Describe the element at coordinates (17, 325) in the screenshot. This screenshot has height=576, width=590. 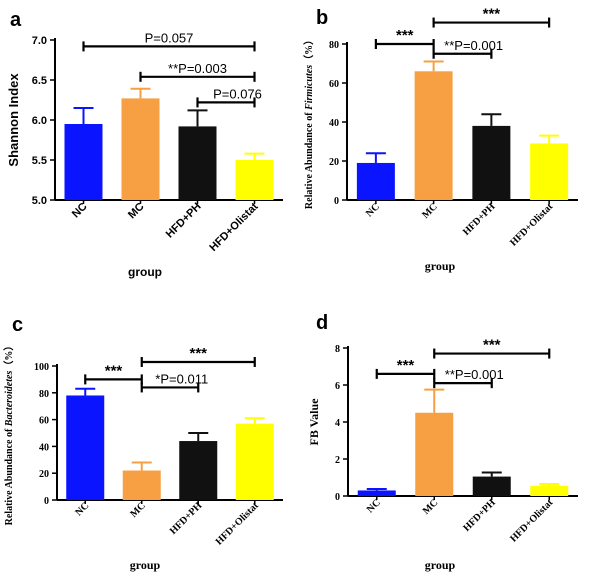
I see `panel-label: c` at that location.